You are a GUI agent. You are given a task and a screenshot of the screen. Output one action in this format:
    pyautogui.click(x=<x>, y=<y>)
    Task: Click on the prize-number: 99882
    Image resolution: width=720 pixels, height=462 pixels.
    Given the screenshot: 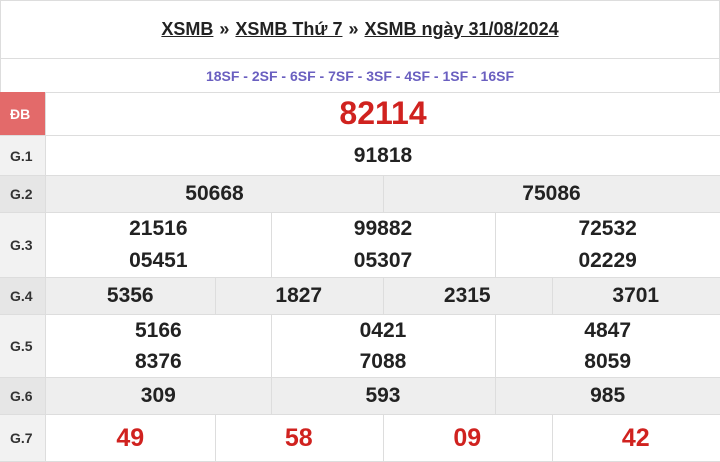 What is the action you would take?
    pyautogui.click(x=383, y=228)
    